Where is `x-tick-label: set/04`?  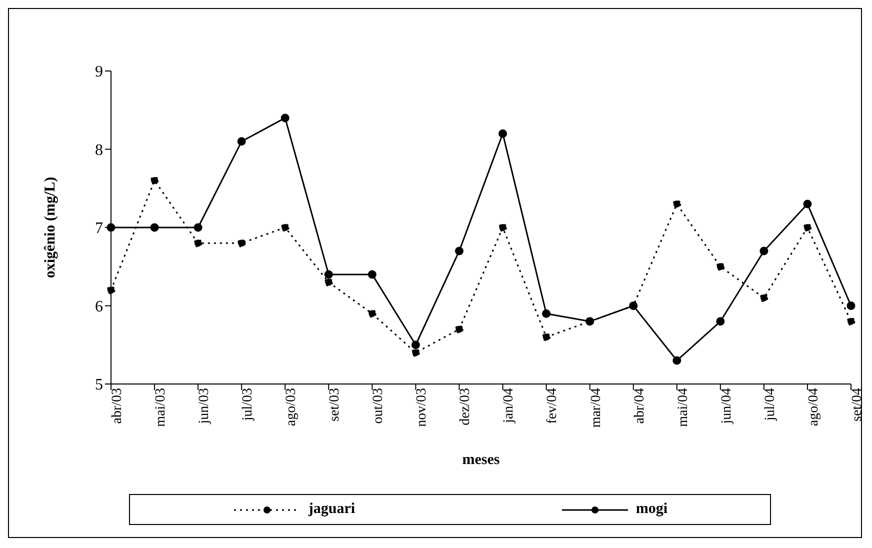 x-tick-label: set/04 is located at coordinates (857, 405).